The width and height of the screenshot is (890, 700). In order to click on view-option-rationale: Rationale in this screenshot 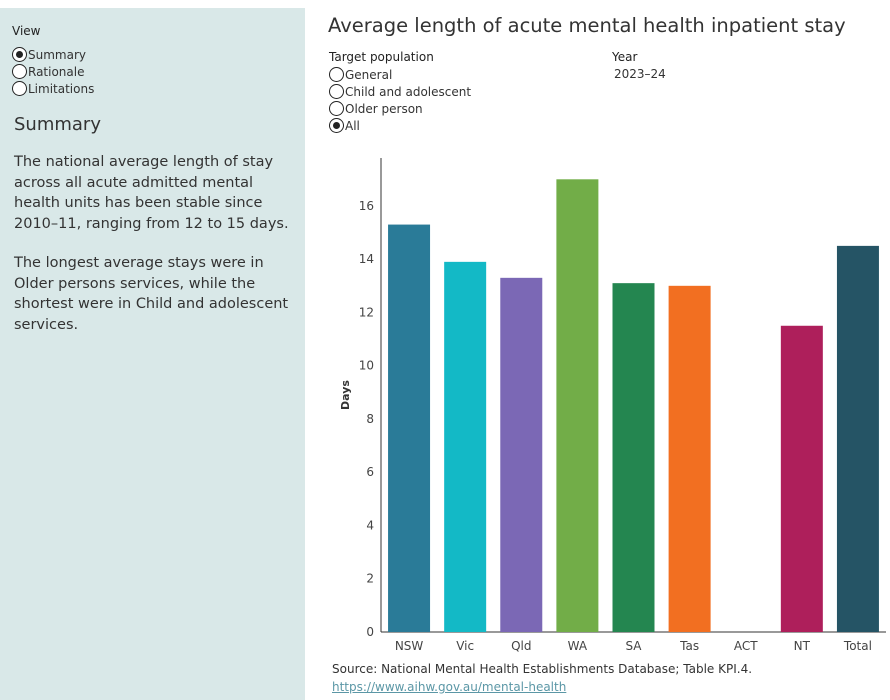, I will do `click(48, 71)`.